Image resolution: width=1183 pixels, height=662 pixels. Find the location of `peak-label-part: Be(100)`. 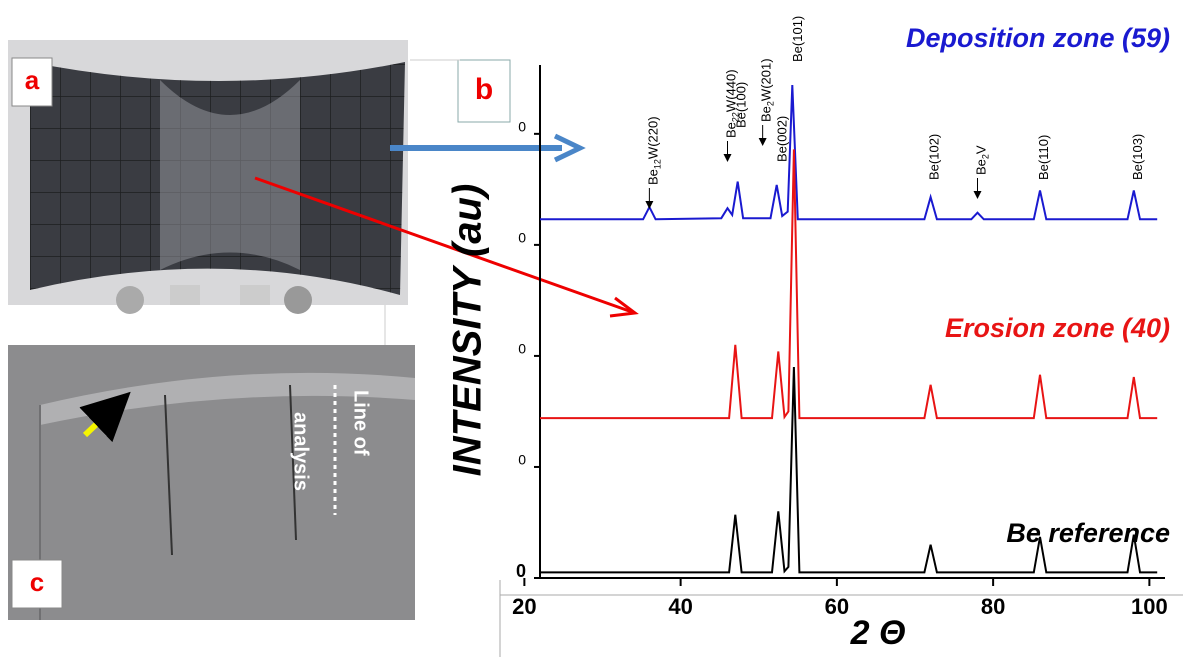

peak-label-part: Be(100) is located at coordinates (741, 105).